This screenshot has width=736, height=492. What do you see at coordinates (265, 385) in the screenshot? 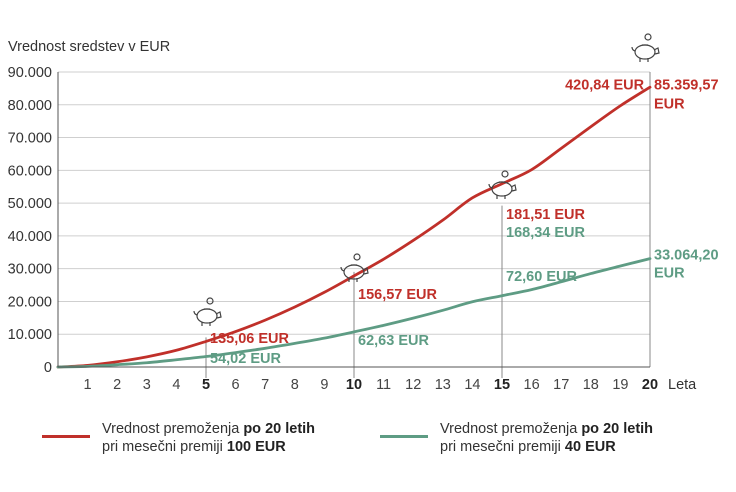
I see `x-tick-label: 7` at bounding box center [265, 385].